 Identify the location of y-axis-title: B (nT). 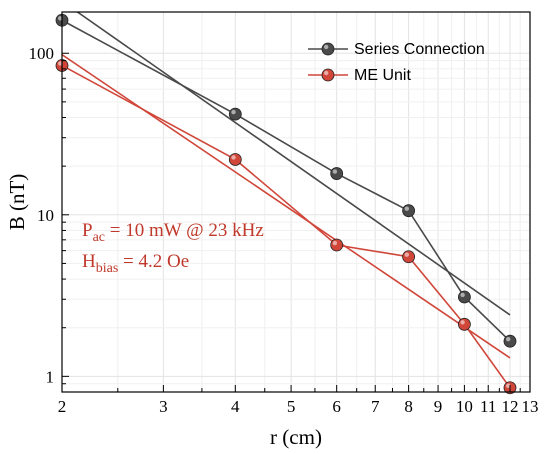
(17, 202).